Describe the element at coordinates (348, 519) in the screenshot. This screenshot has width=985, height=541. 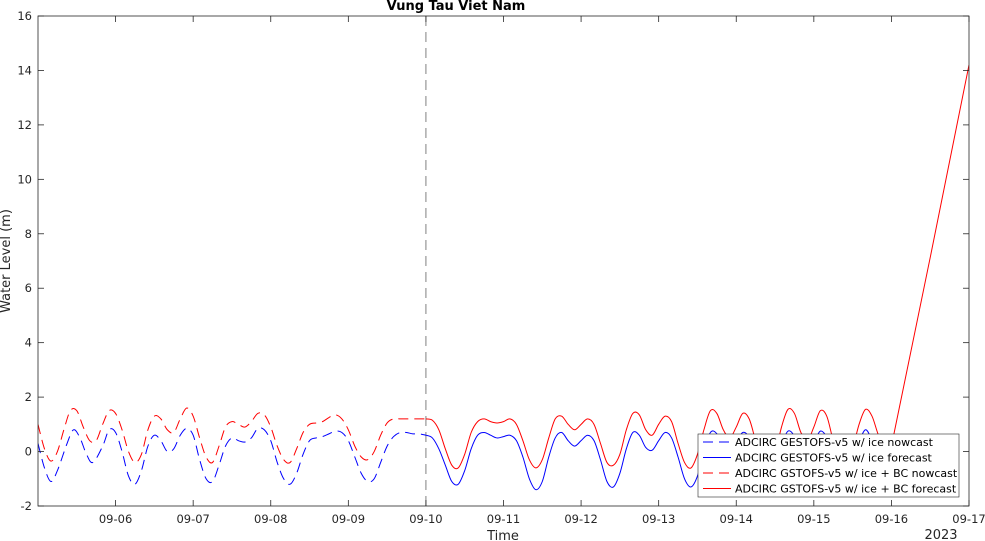
I see `x-tick-label: 09-09` at that location.